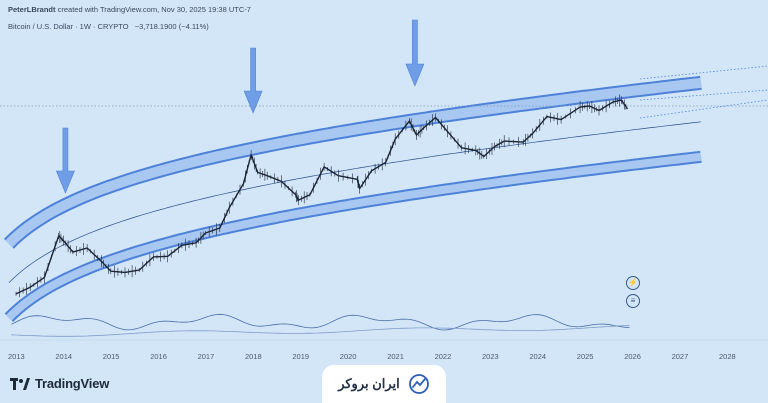 Image resolution: width=768 pixels, height=403 pixels. I want to click on x-tick-label: 2017, so click(206, 356).